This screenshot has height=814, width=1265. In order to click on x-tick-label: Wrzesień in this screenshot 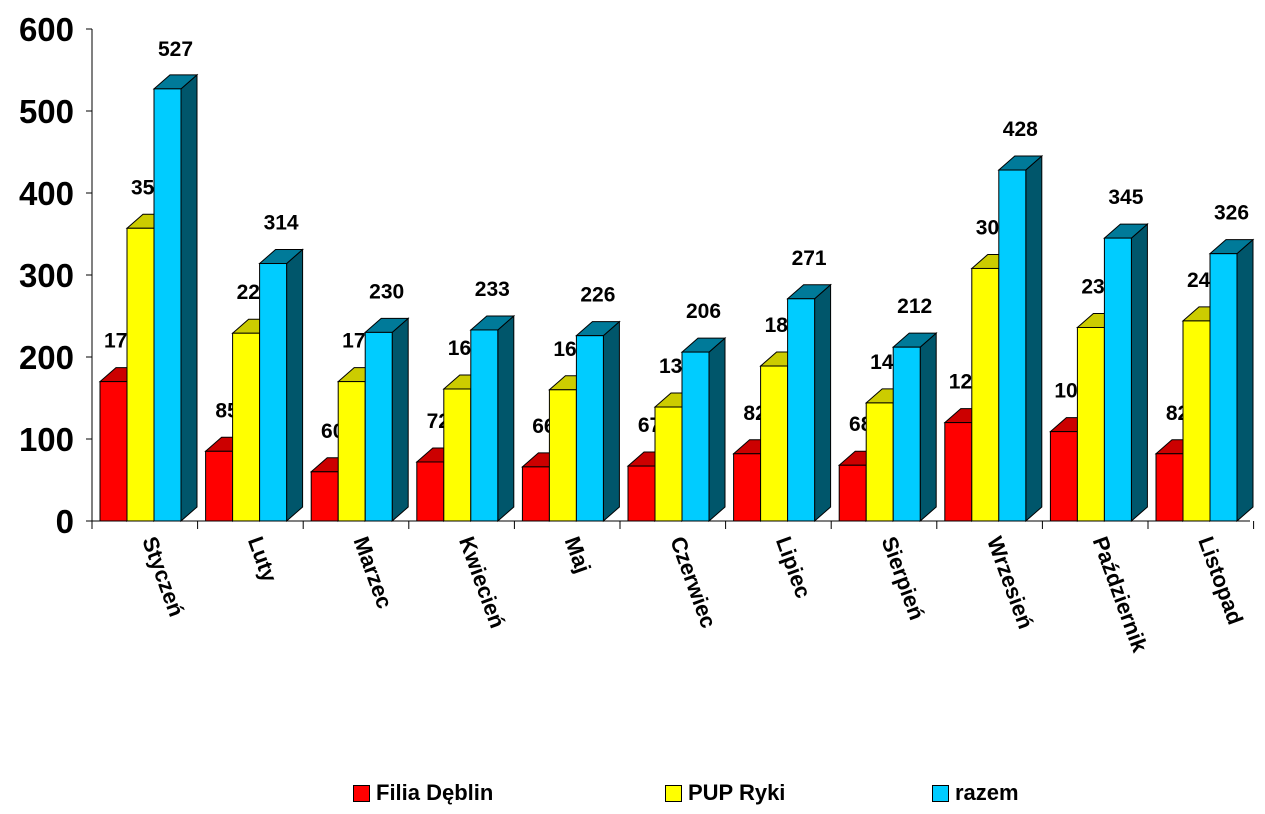, I will do `click(1010, 582)`.